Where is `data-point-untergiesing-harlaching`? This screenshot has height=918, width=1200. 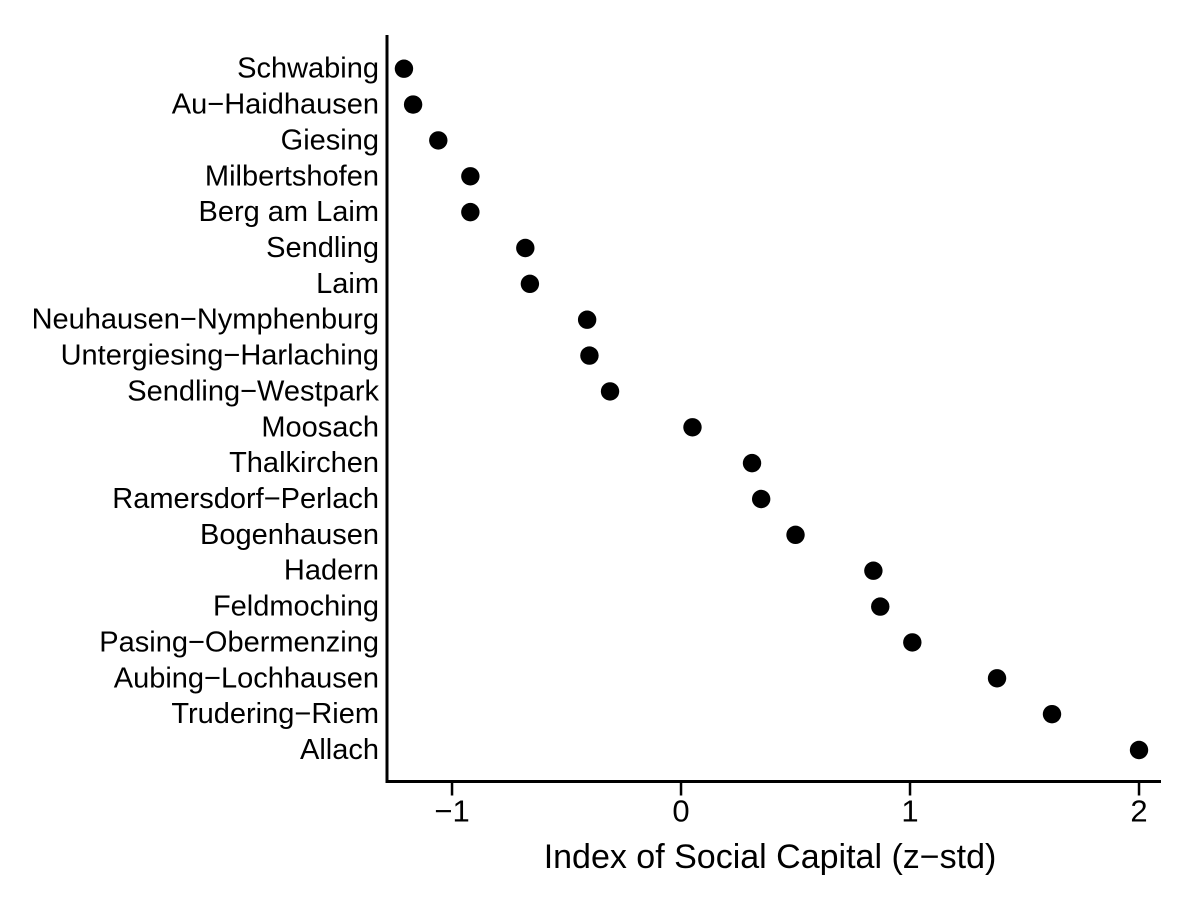 data-point-untergiesing-harlaching is located at coordinates (589, 355).